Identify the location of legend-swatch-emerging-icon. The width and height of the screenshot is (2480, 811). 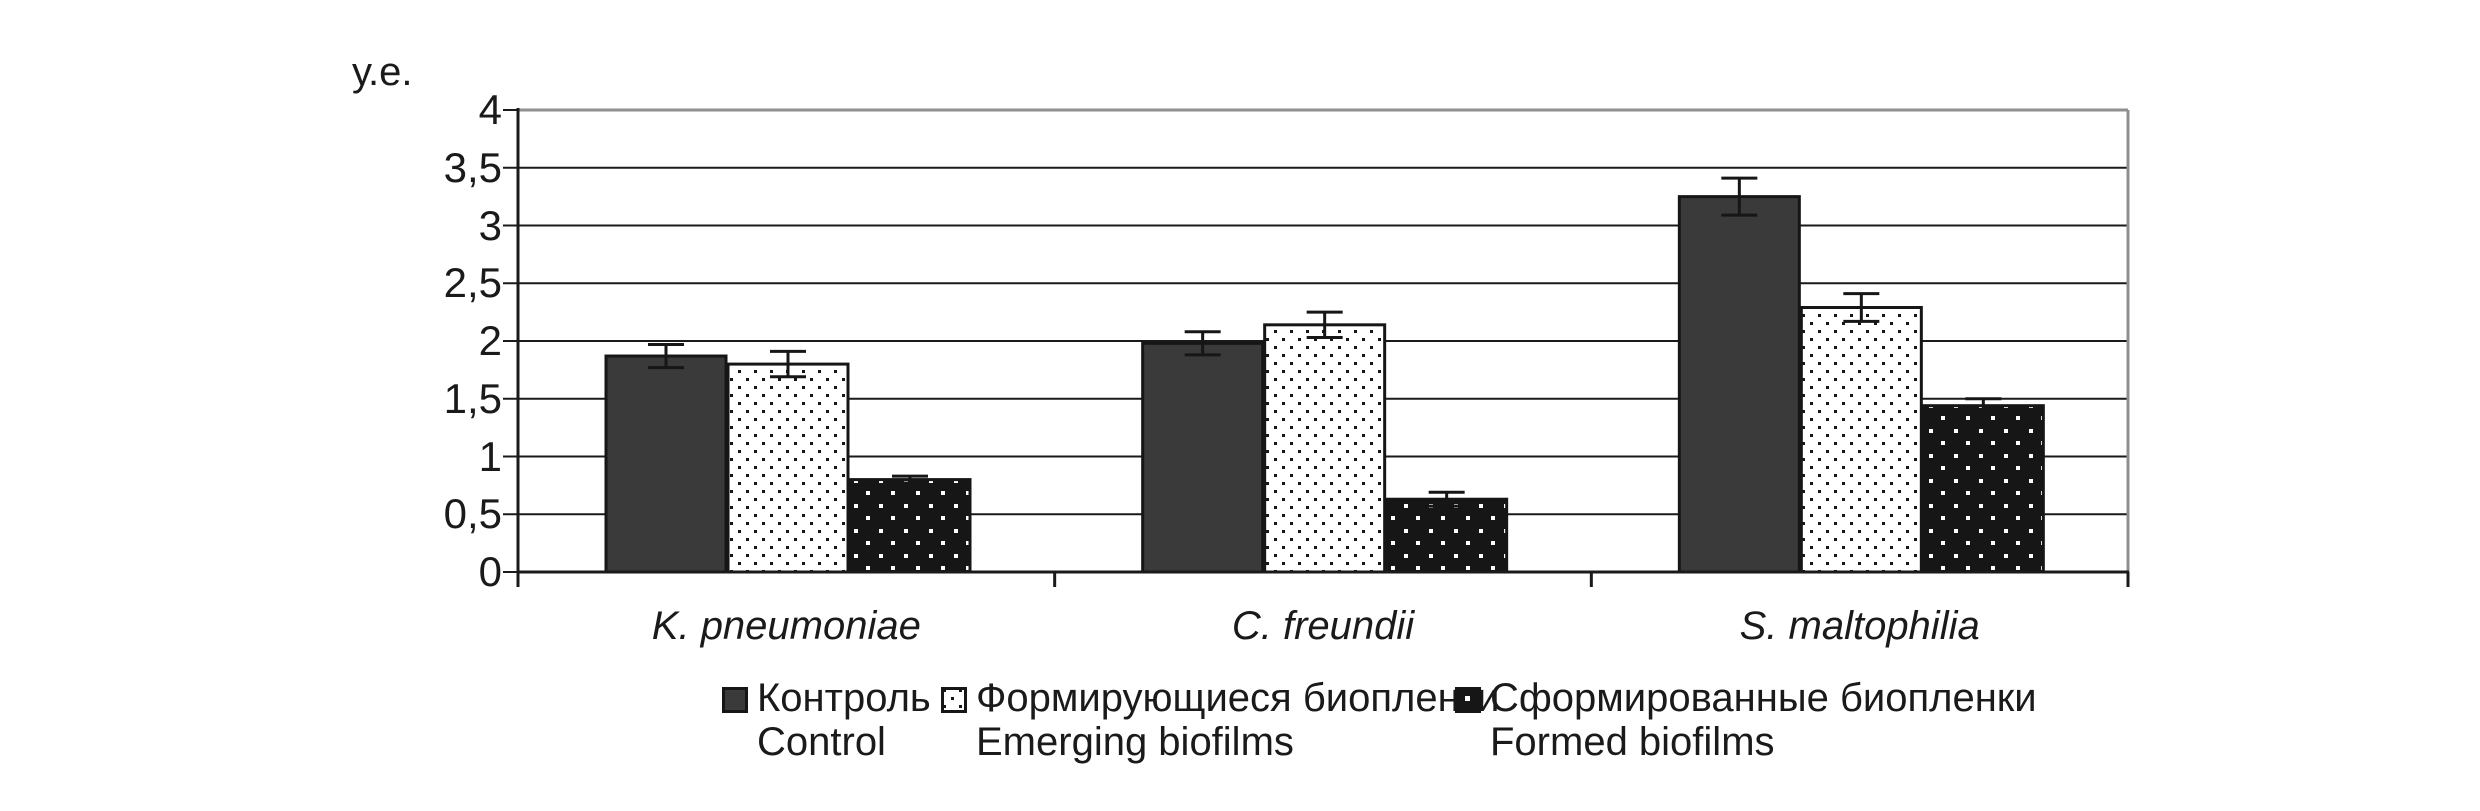
(954, 700).